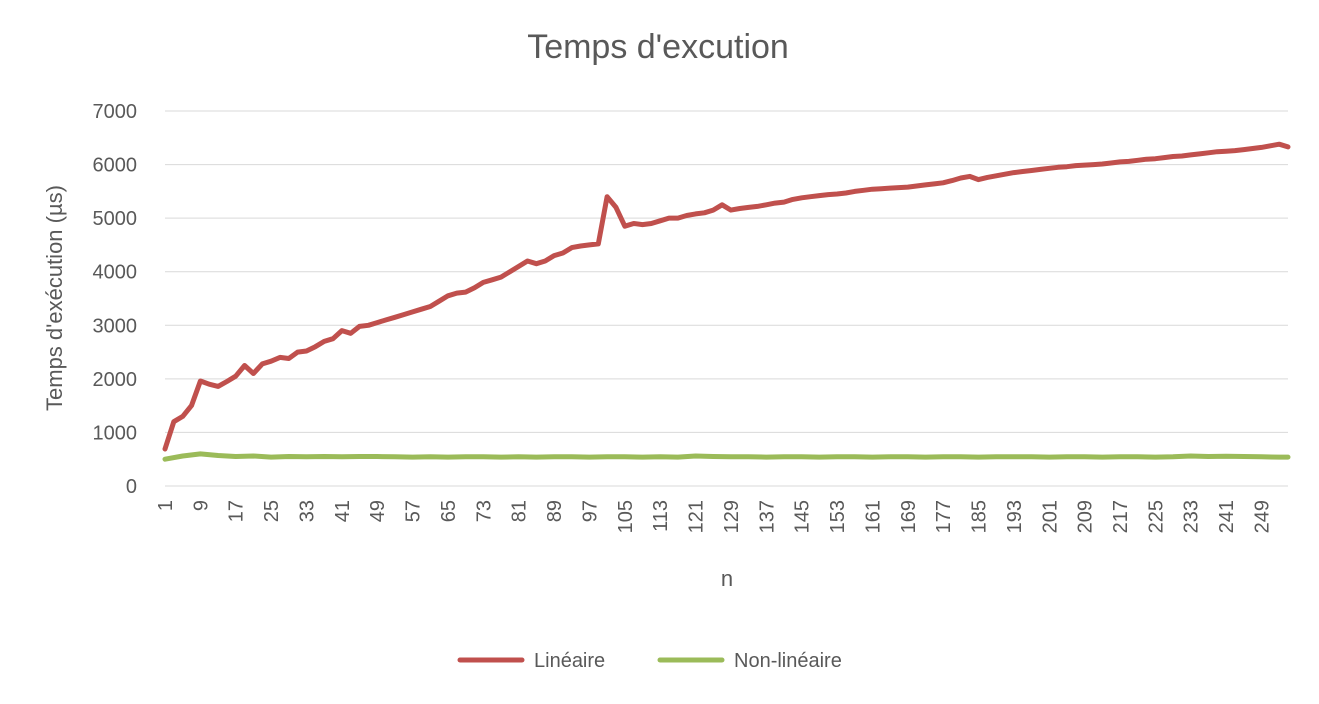  What do you see at coordinates (115, 112) in the screenshot?
I see `y-tick-label: 7000` at bounding box center [115, 112].